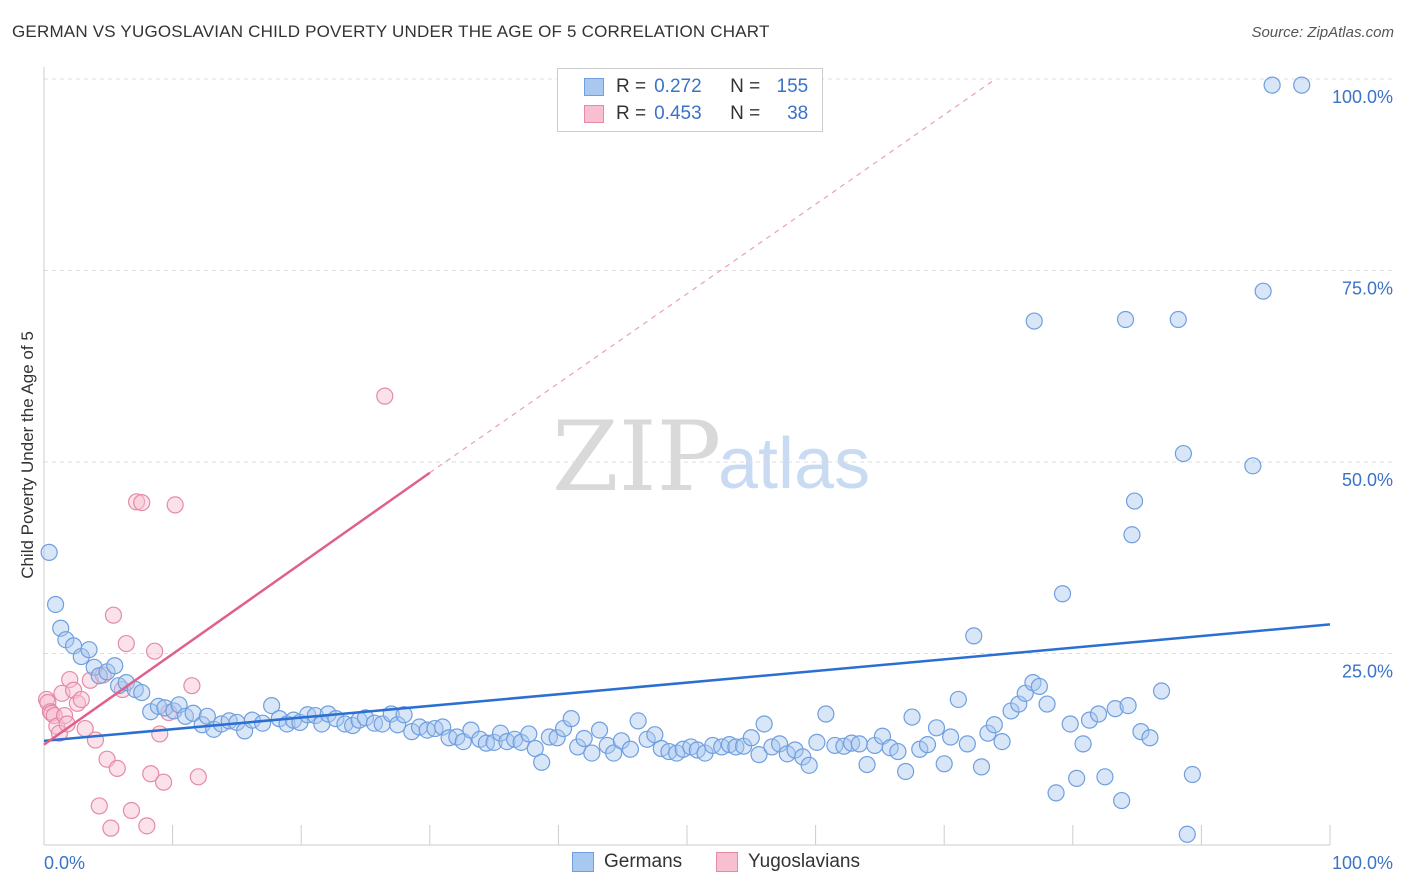  I want to click on legend-row-germans: R = 0.272 N = 155, so click(683, 87).